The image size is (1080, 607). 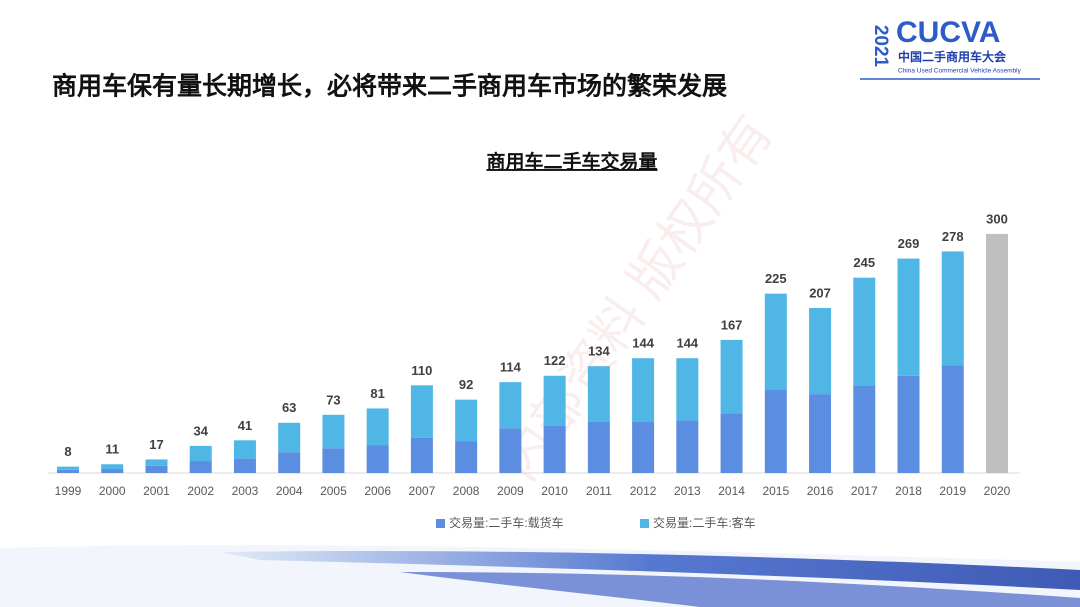 What do you see at coordinates (389, 86) in the screenshot?
I see `slide-title: 商用车保有量长期增长，必将带来二手商用车市场的繁荣发展` at bounding box center [389, 86].